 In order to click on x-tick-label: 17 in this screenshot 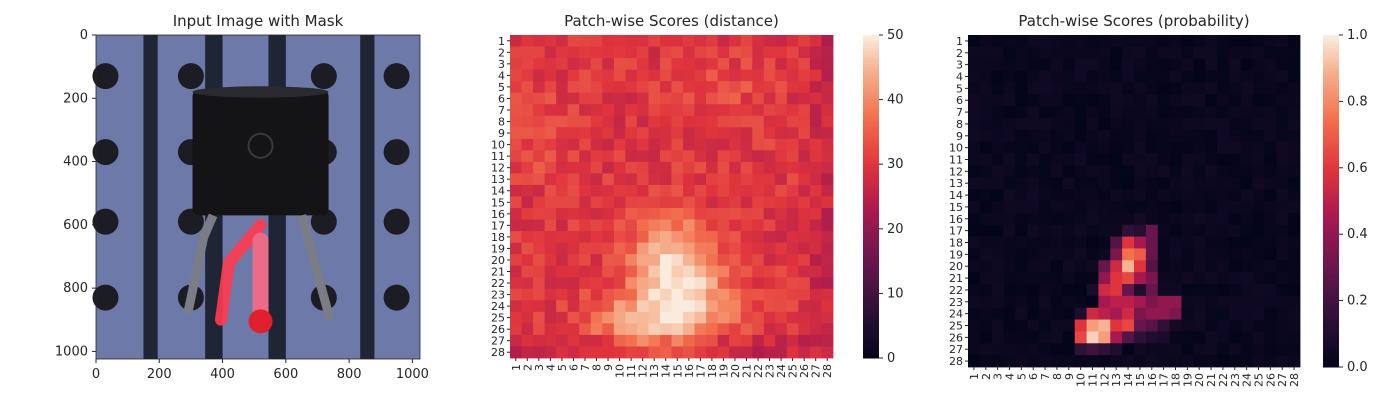, I will do `click(700, 371)`.